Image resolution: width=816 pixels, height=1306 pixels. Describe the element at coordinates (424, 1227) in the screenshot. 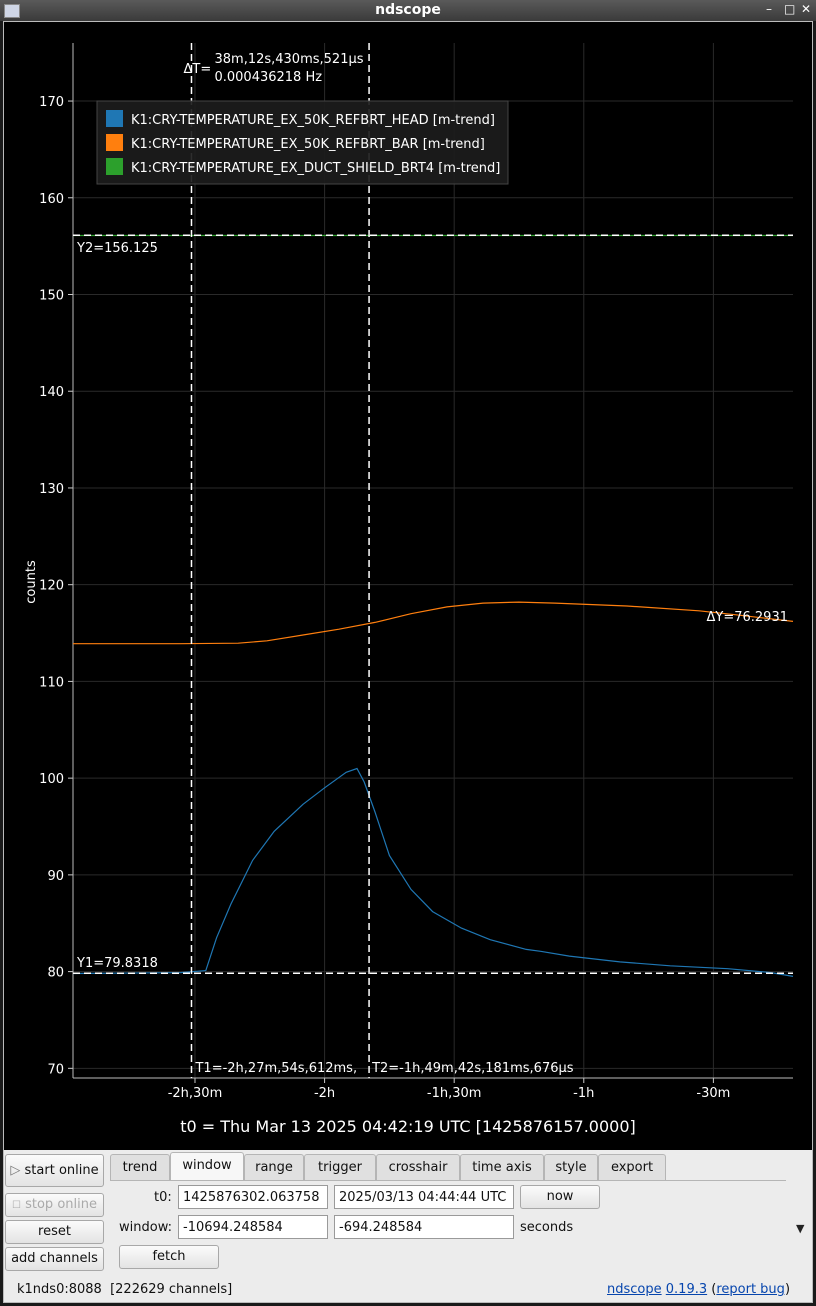

I see `window-end-input` at that location.